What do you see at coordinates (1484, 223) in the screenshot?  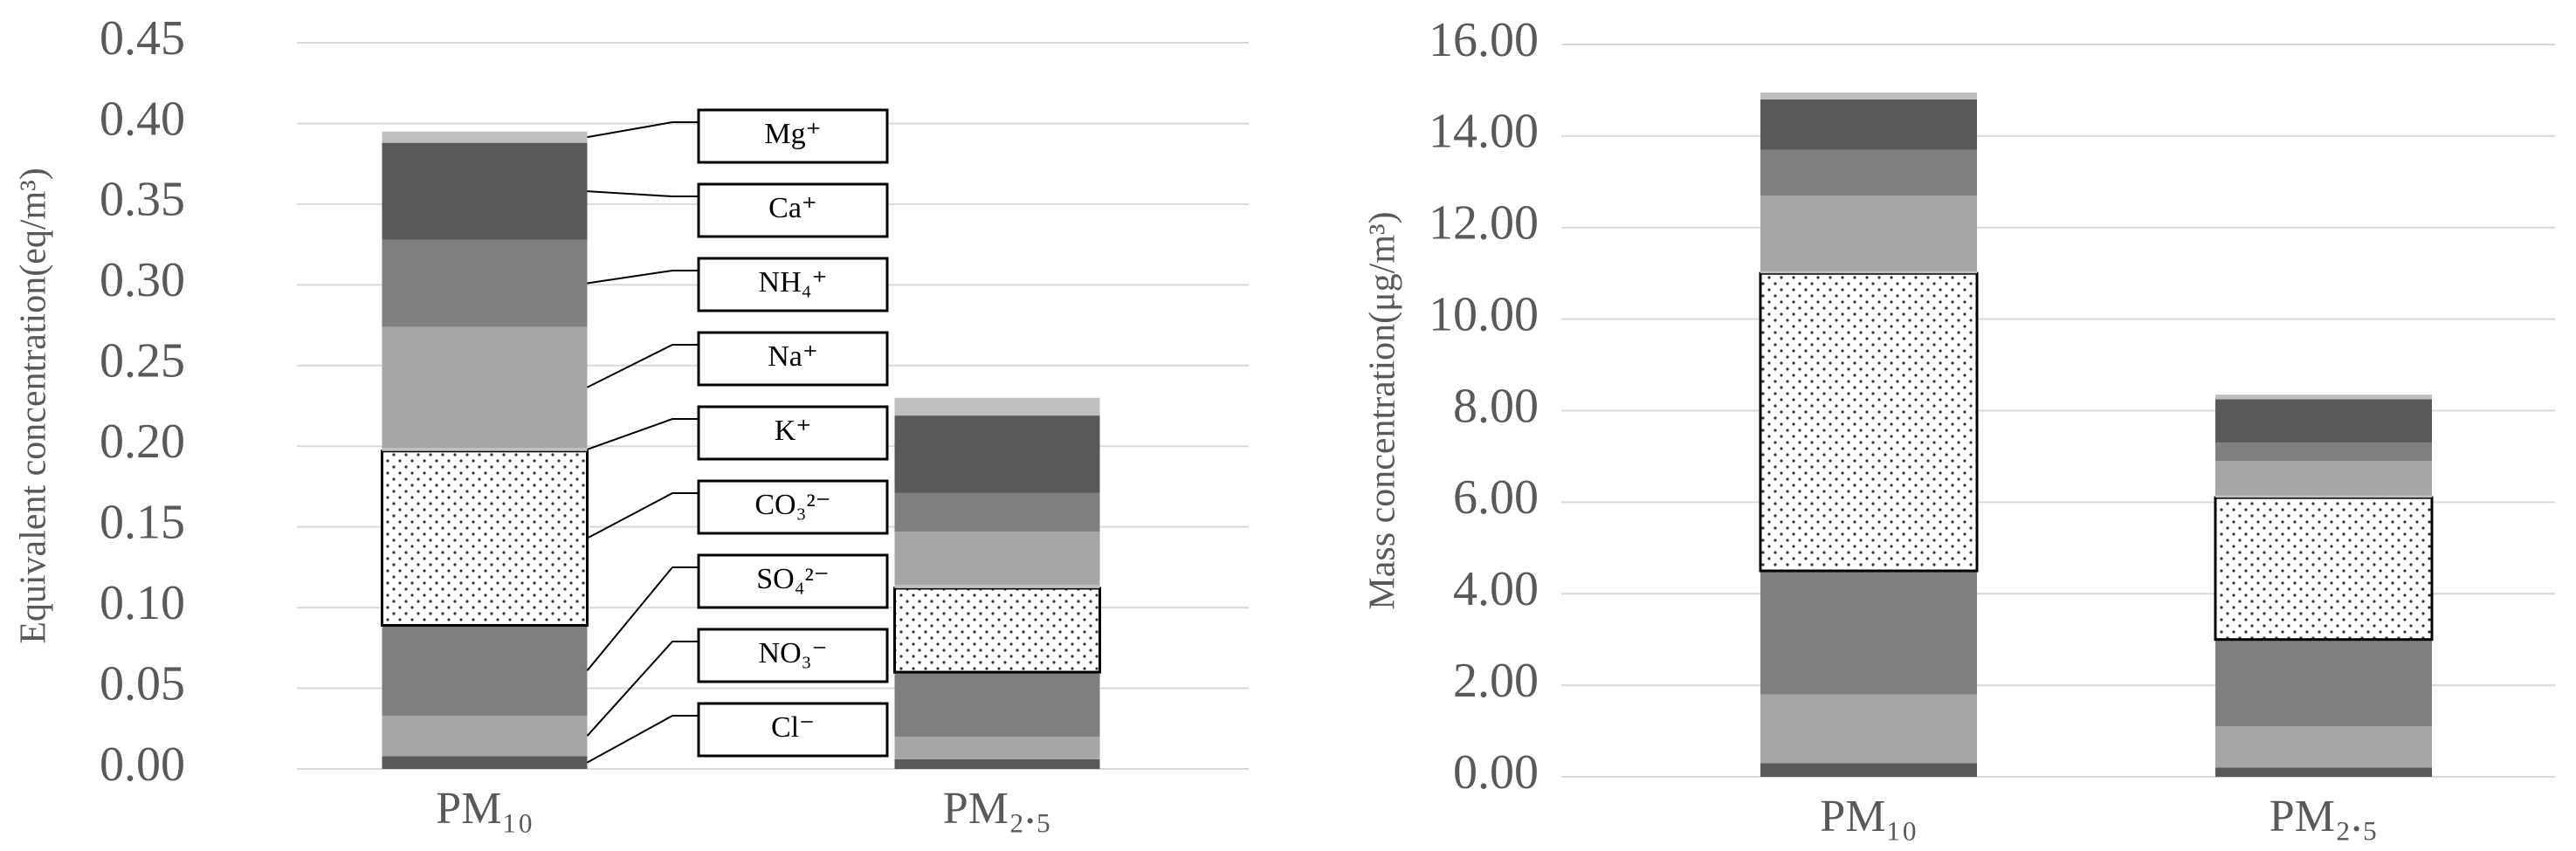 I see `y-tick-label: 12.00` at bounding box center [1484, 223].